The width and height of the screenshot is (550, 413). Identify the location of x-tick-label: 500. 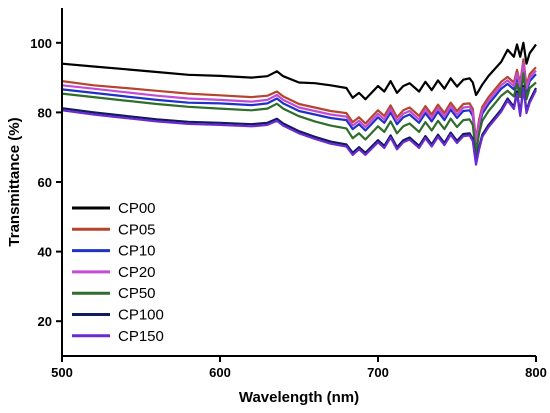
(62, 372).